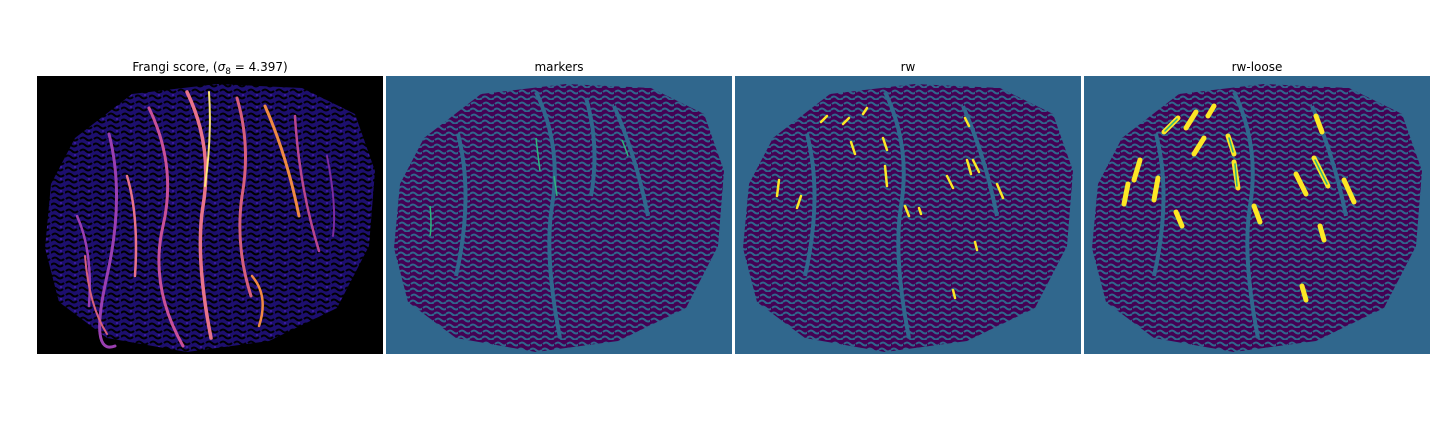 The image size is (1440, 432). Describe the element at coordinates (175, 67) in the screenshot. I see `title-prefix: Frangi score, (` at that location.